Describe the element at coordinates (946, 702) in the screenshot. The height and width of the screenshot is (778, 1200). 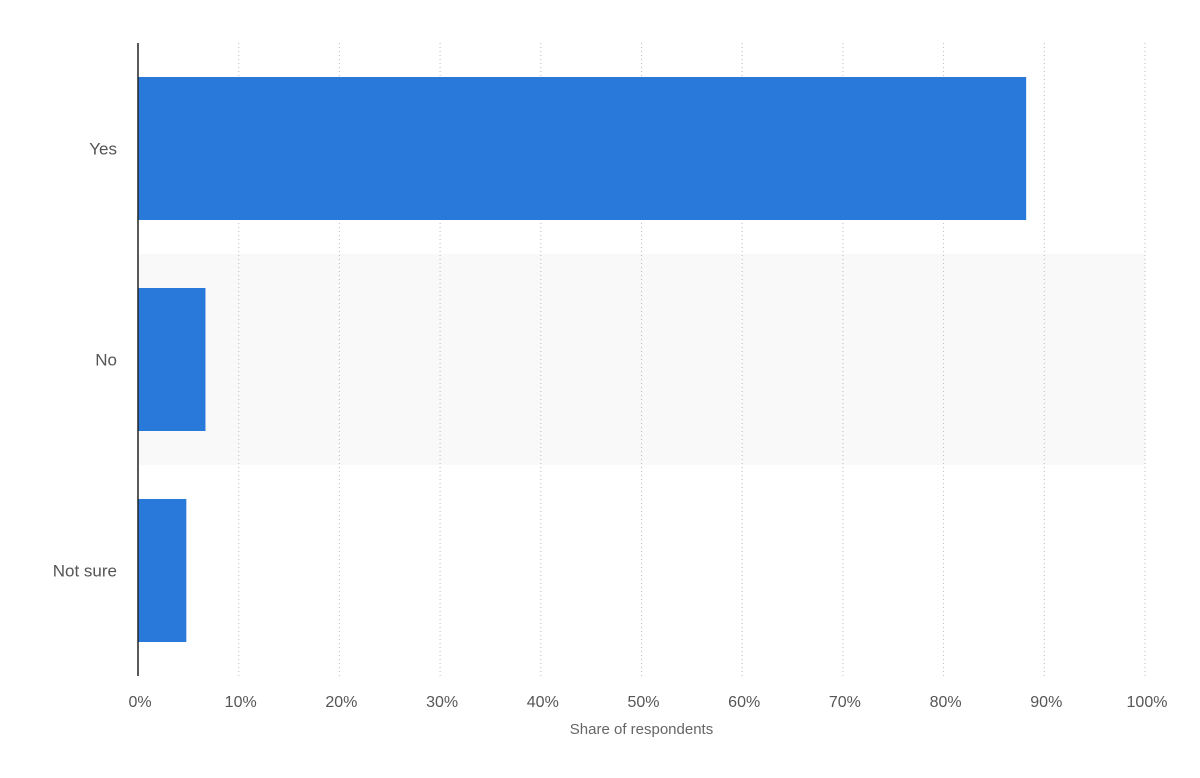
I see `x-tick-label: 80%` at that location.